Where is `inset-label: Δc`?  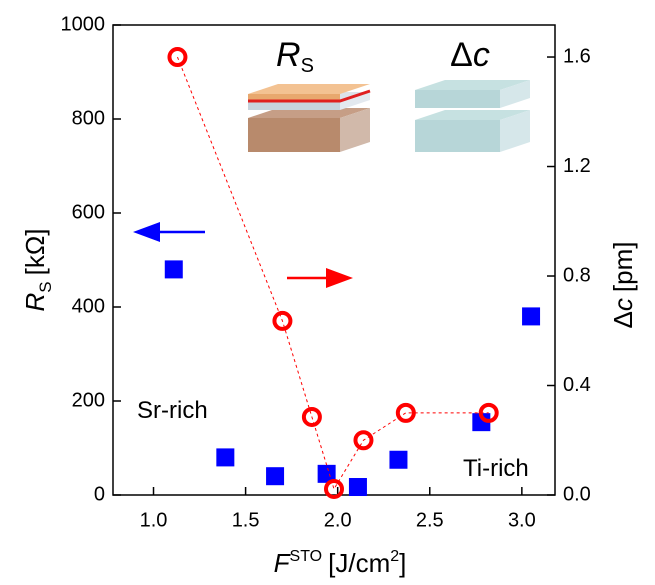
inset-label: Δc is located at coordinates (470, 55).